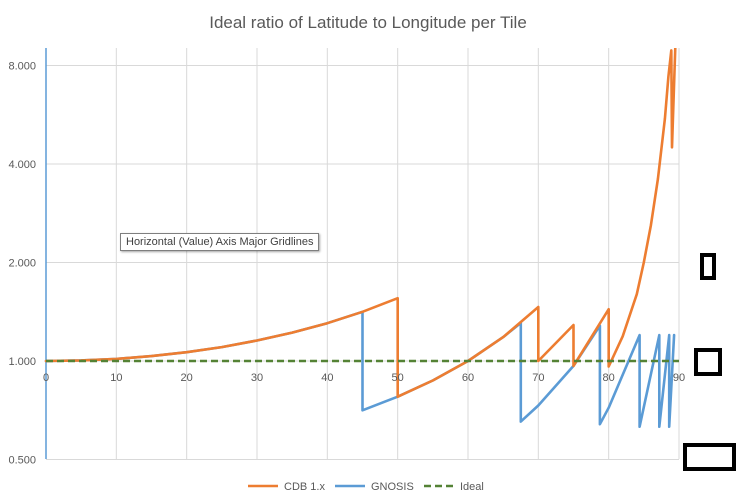 This screenshot has height=504, width=736. What do you see at coordinates (22, 165) in the screenshot?
I see `y-tick-label: 4.000` at bounding box center [22, 165].